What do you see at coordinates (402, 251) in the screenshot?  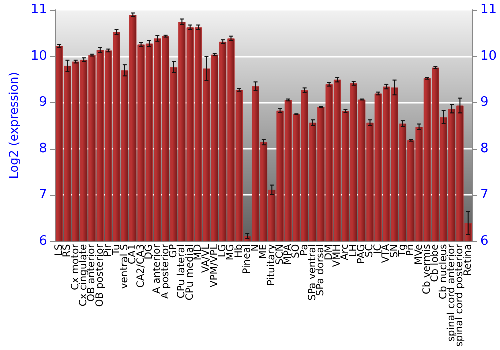 I see `x-tick-label: Tg` at bounding box center [402, 251].